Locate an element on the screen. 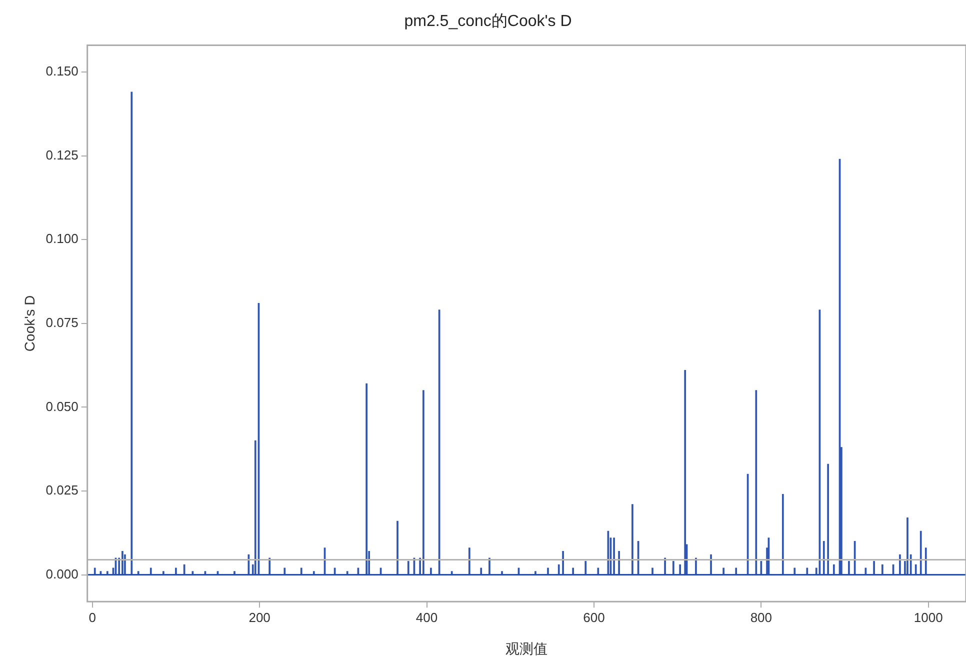 The width and height of the screenshot is (966, 668). x-tick-label: 0 is located at coordinates (92, 617).